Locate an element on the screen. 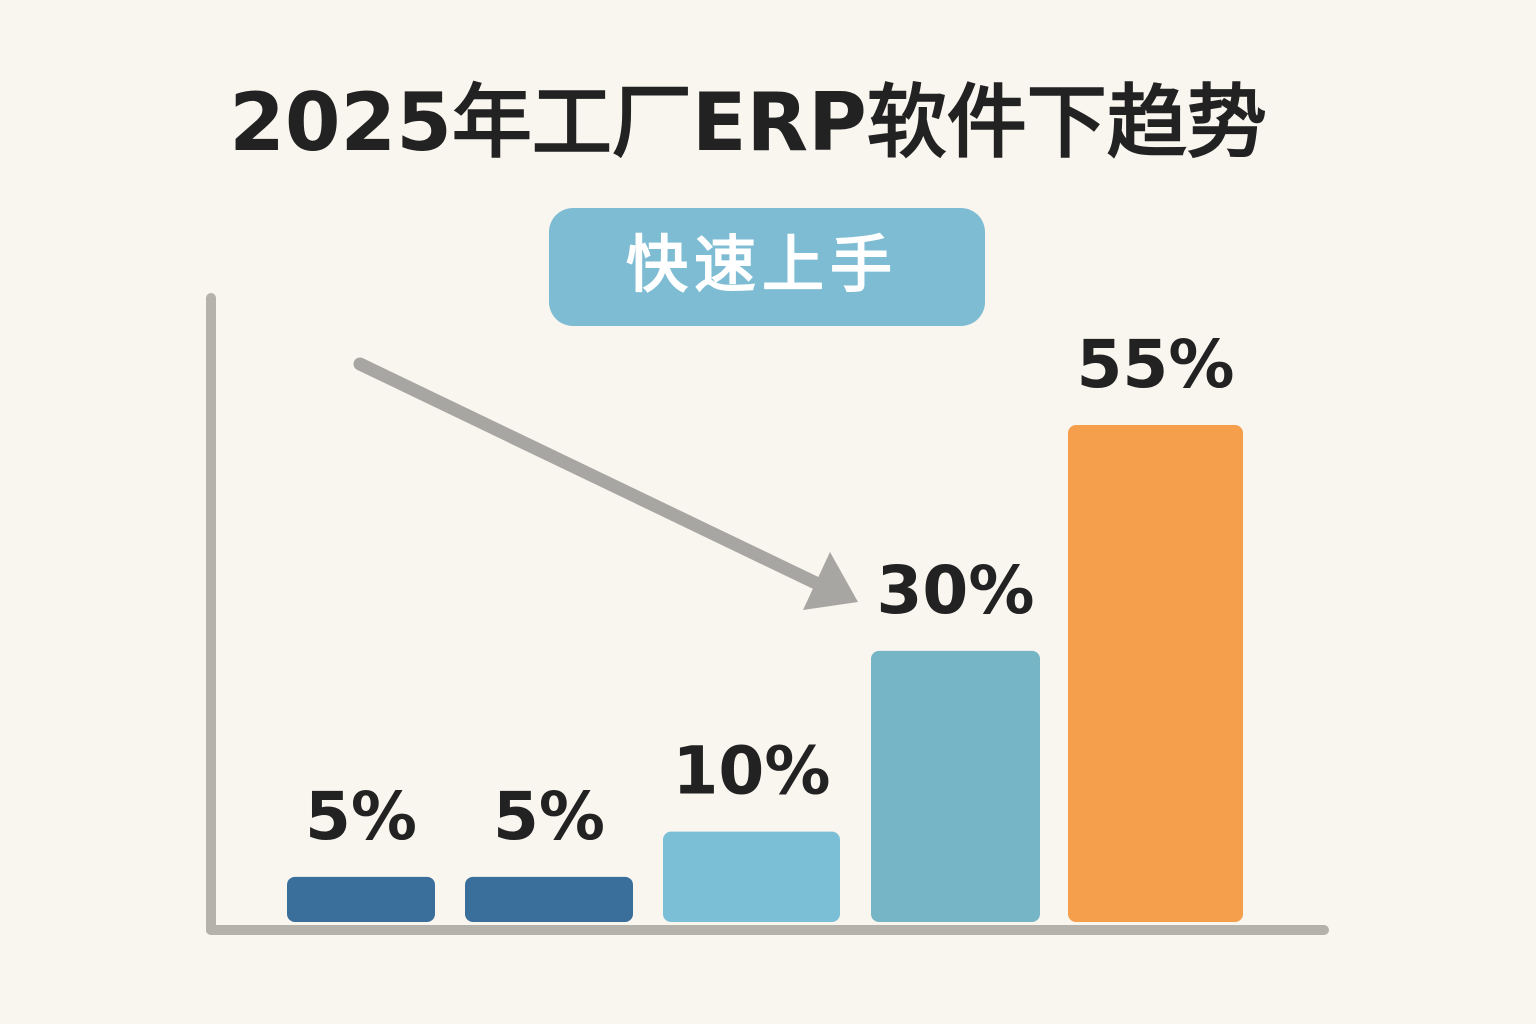  value-label: 55% is located at coordinates (1156, 364).